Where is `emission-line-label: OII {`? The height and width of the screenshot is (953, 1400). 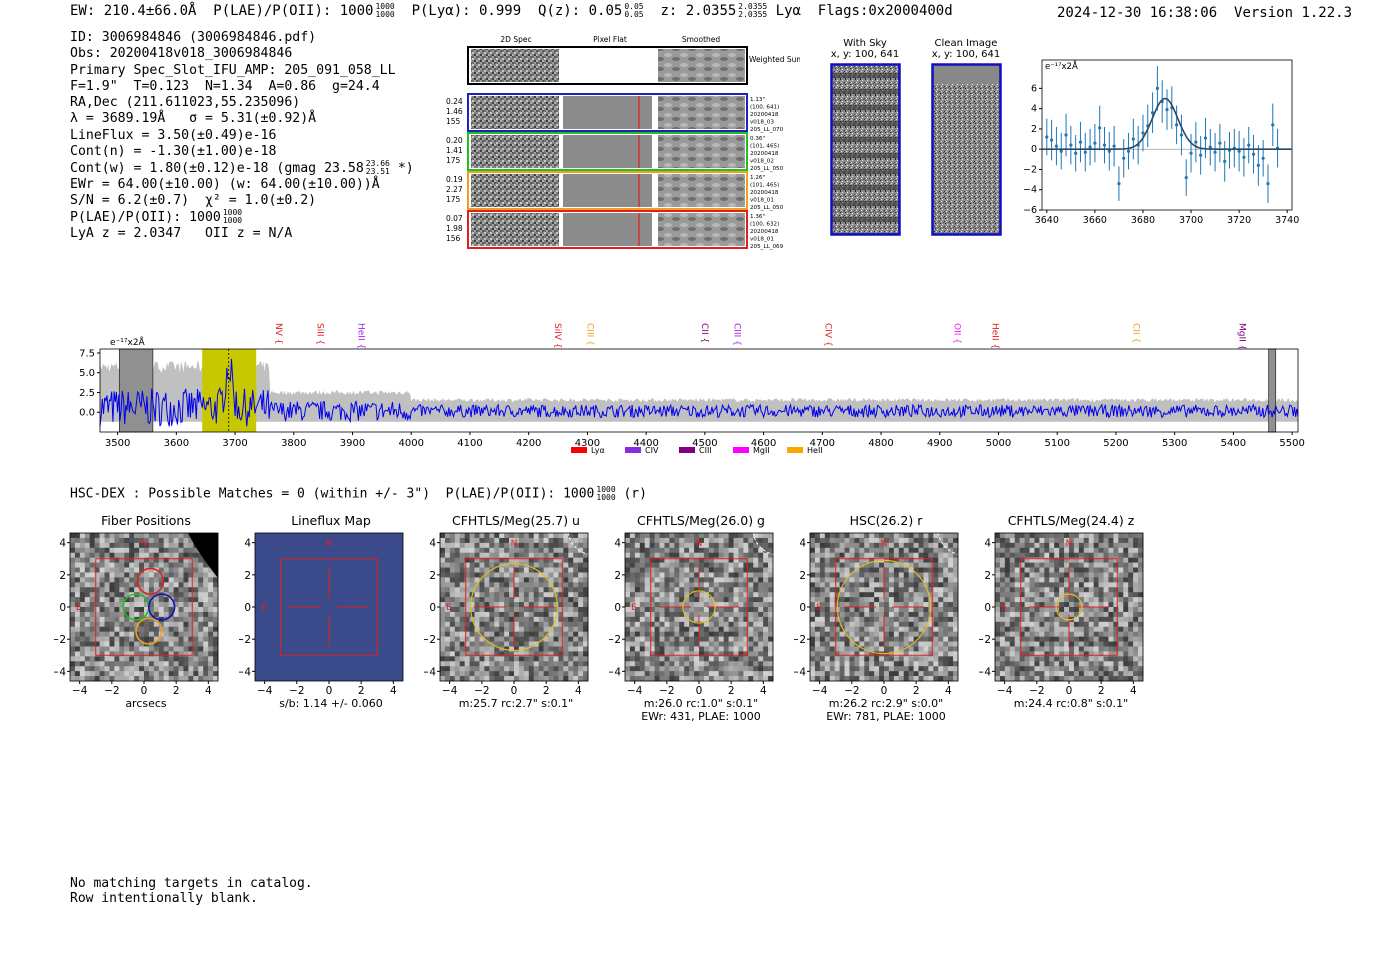 emission-line-label: OII { is located at coordinates (957, 333).